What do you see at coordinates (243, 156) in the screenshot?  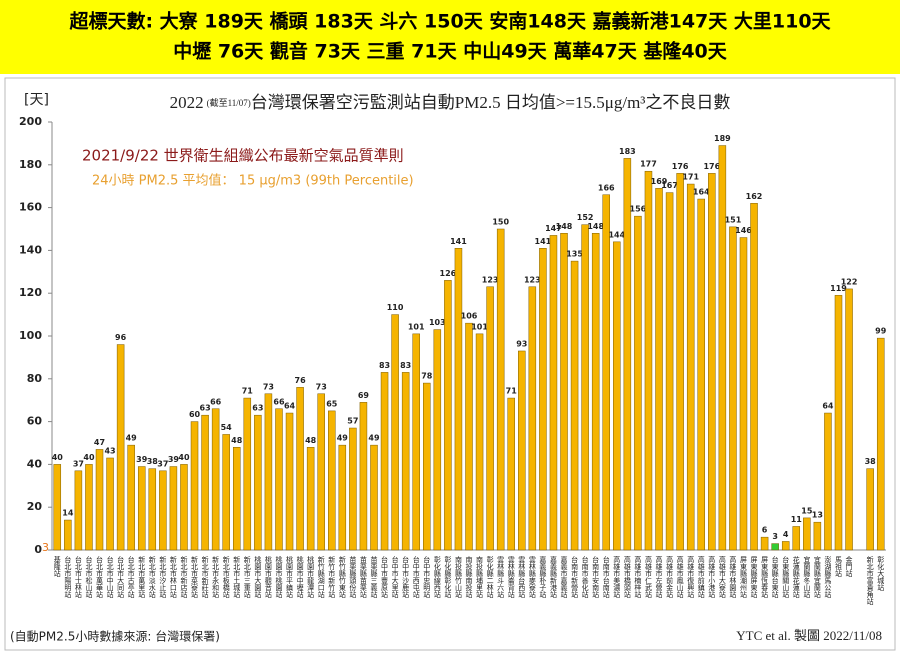 I see `annotation: 2021/9/22 世界衛生組織公布最新空氣品質準則` at bounding box center [243, 156].